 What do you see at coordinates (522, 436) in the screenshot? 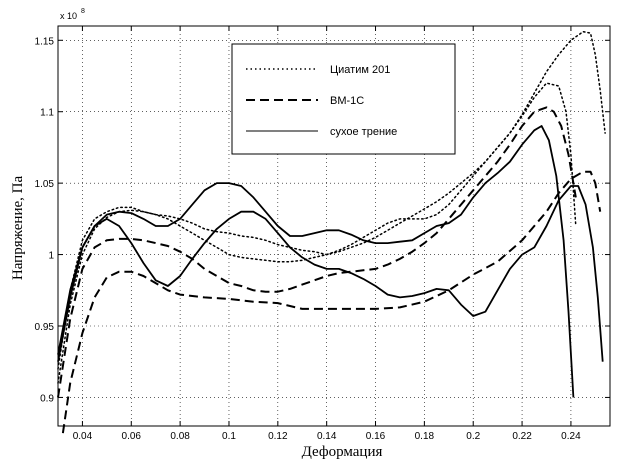
I see `x-tick-label: 0.22` at bounding box center [522, 436].